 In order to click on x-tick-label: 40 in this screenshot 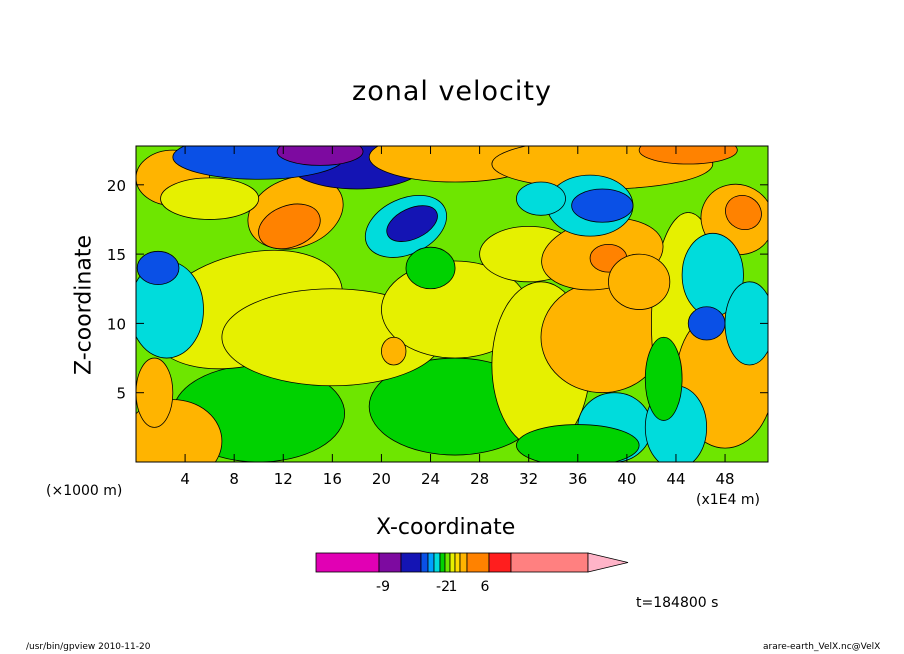, I will do `click(626, 479)`.